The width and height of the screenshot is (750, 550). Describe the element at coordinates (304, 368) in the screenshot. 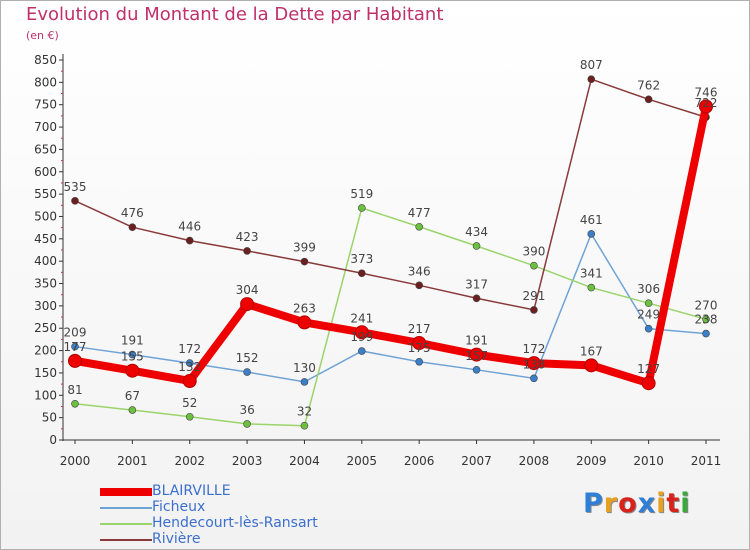

I see `data-label: 130` at that location.